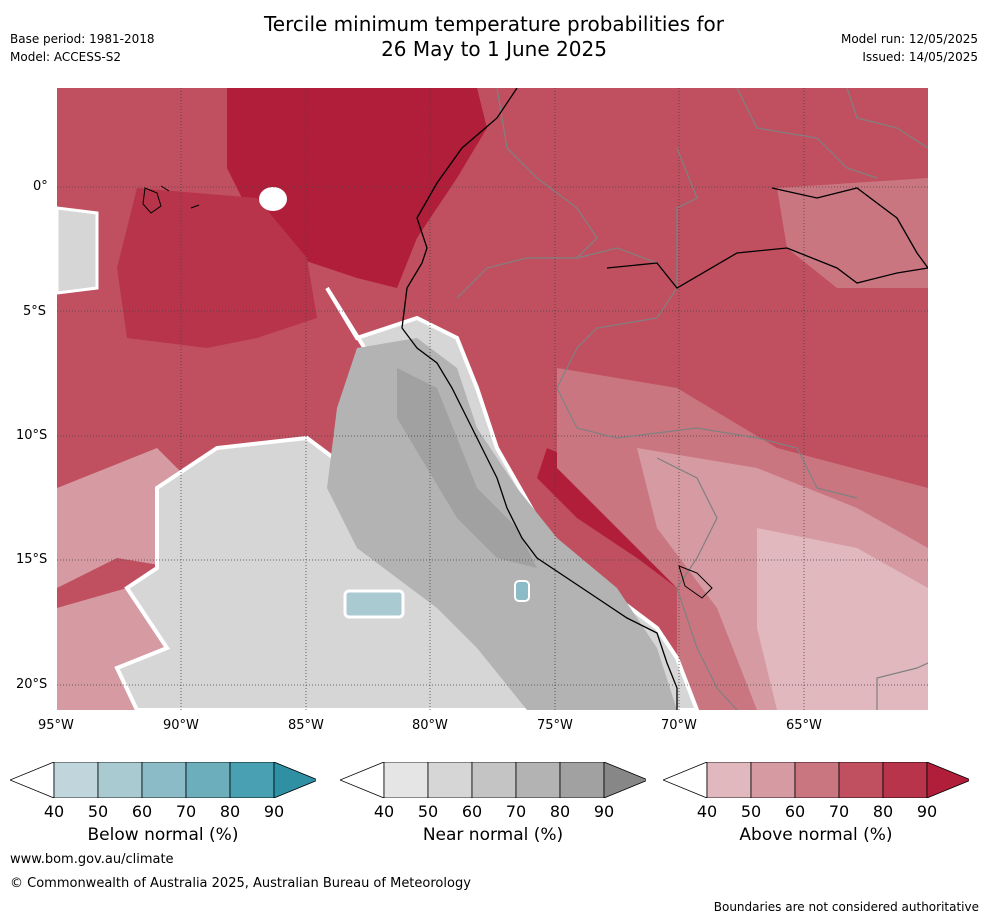 This screenshot has width=988, height=919. Describe the element at coordinates (32, 684) in the screenshot. I see `lat-label-20s: 20°S` at that location.